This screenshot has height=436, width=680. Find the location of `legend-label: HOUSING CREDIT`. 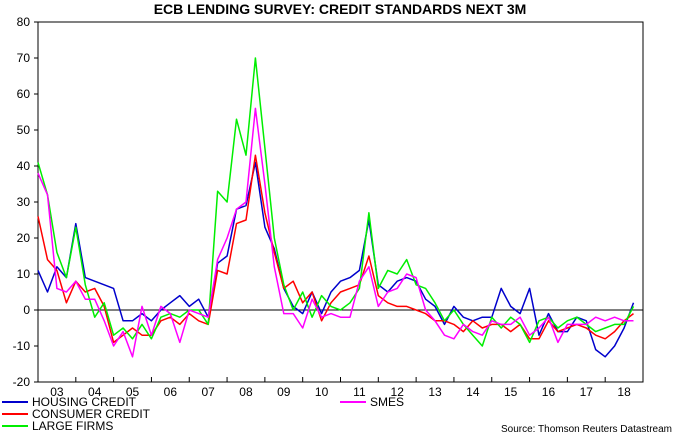

legend-label: HOUSING CREDIT is located at coordinates (84, 402).